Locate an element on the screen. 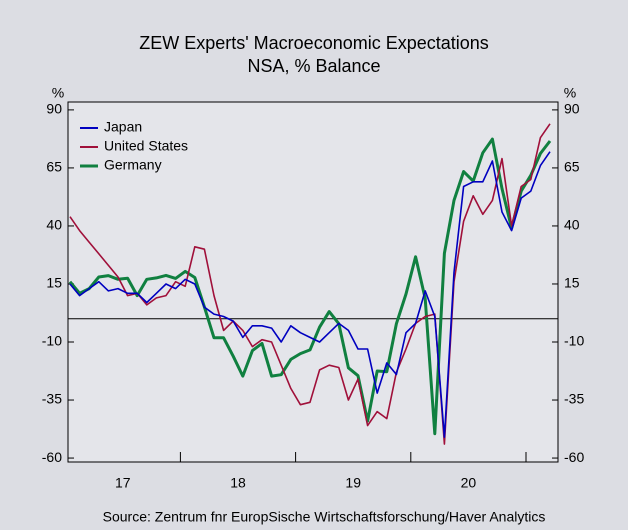  y-tick-label-right: -10 is located at coordinates (574, 341).